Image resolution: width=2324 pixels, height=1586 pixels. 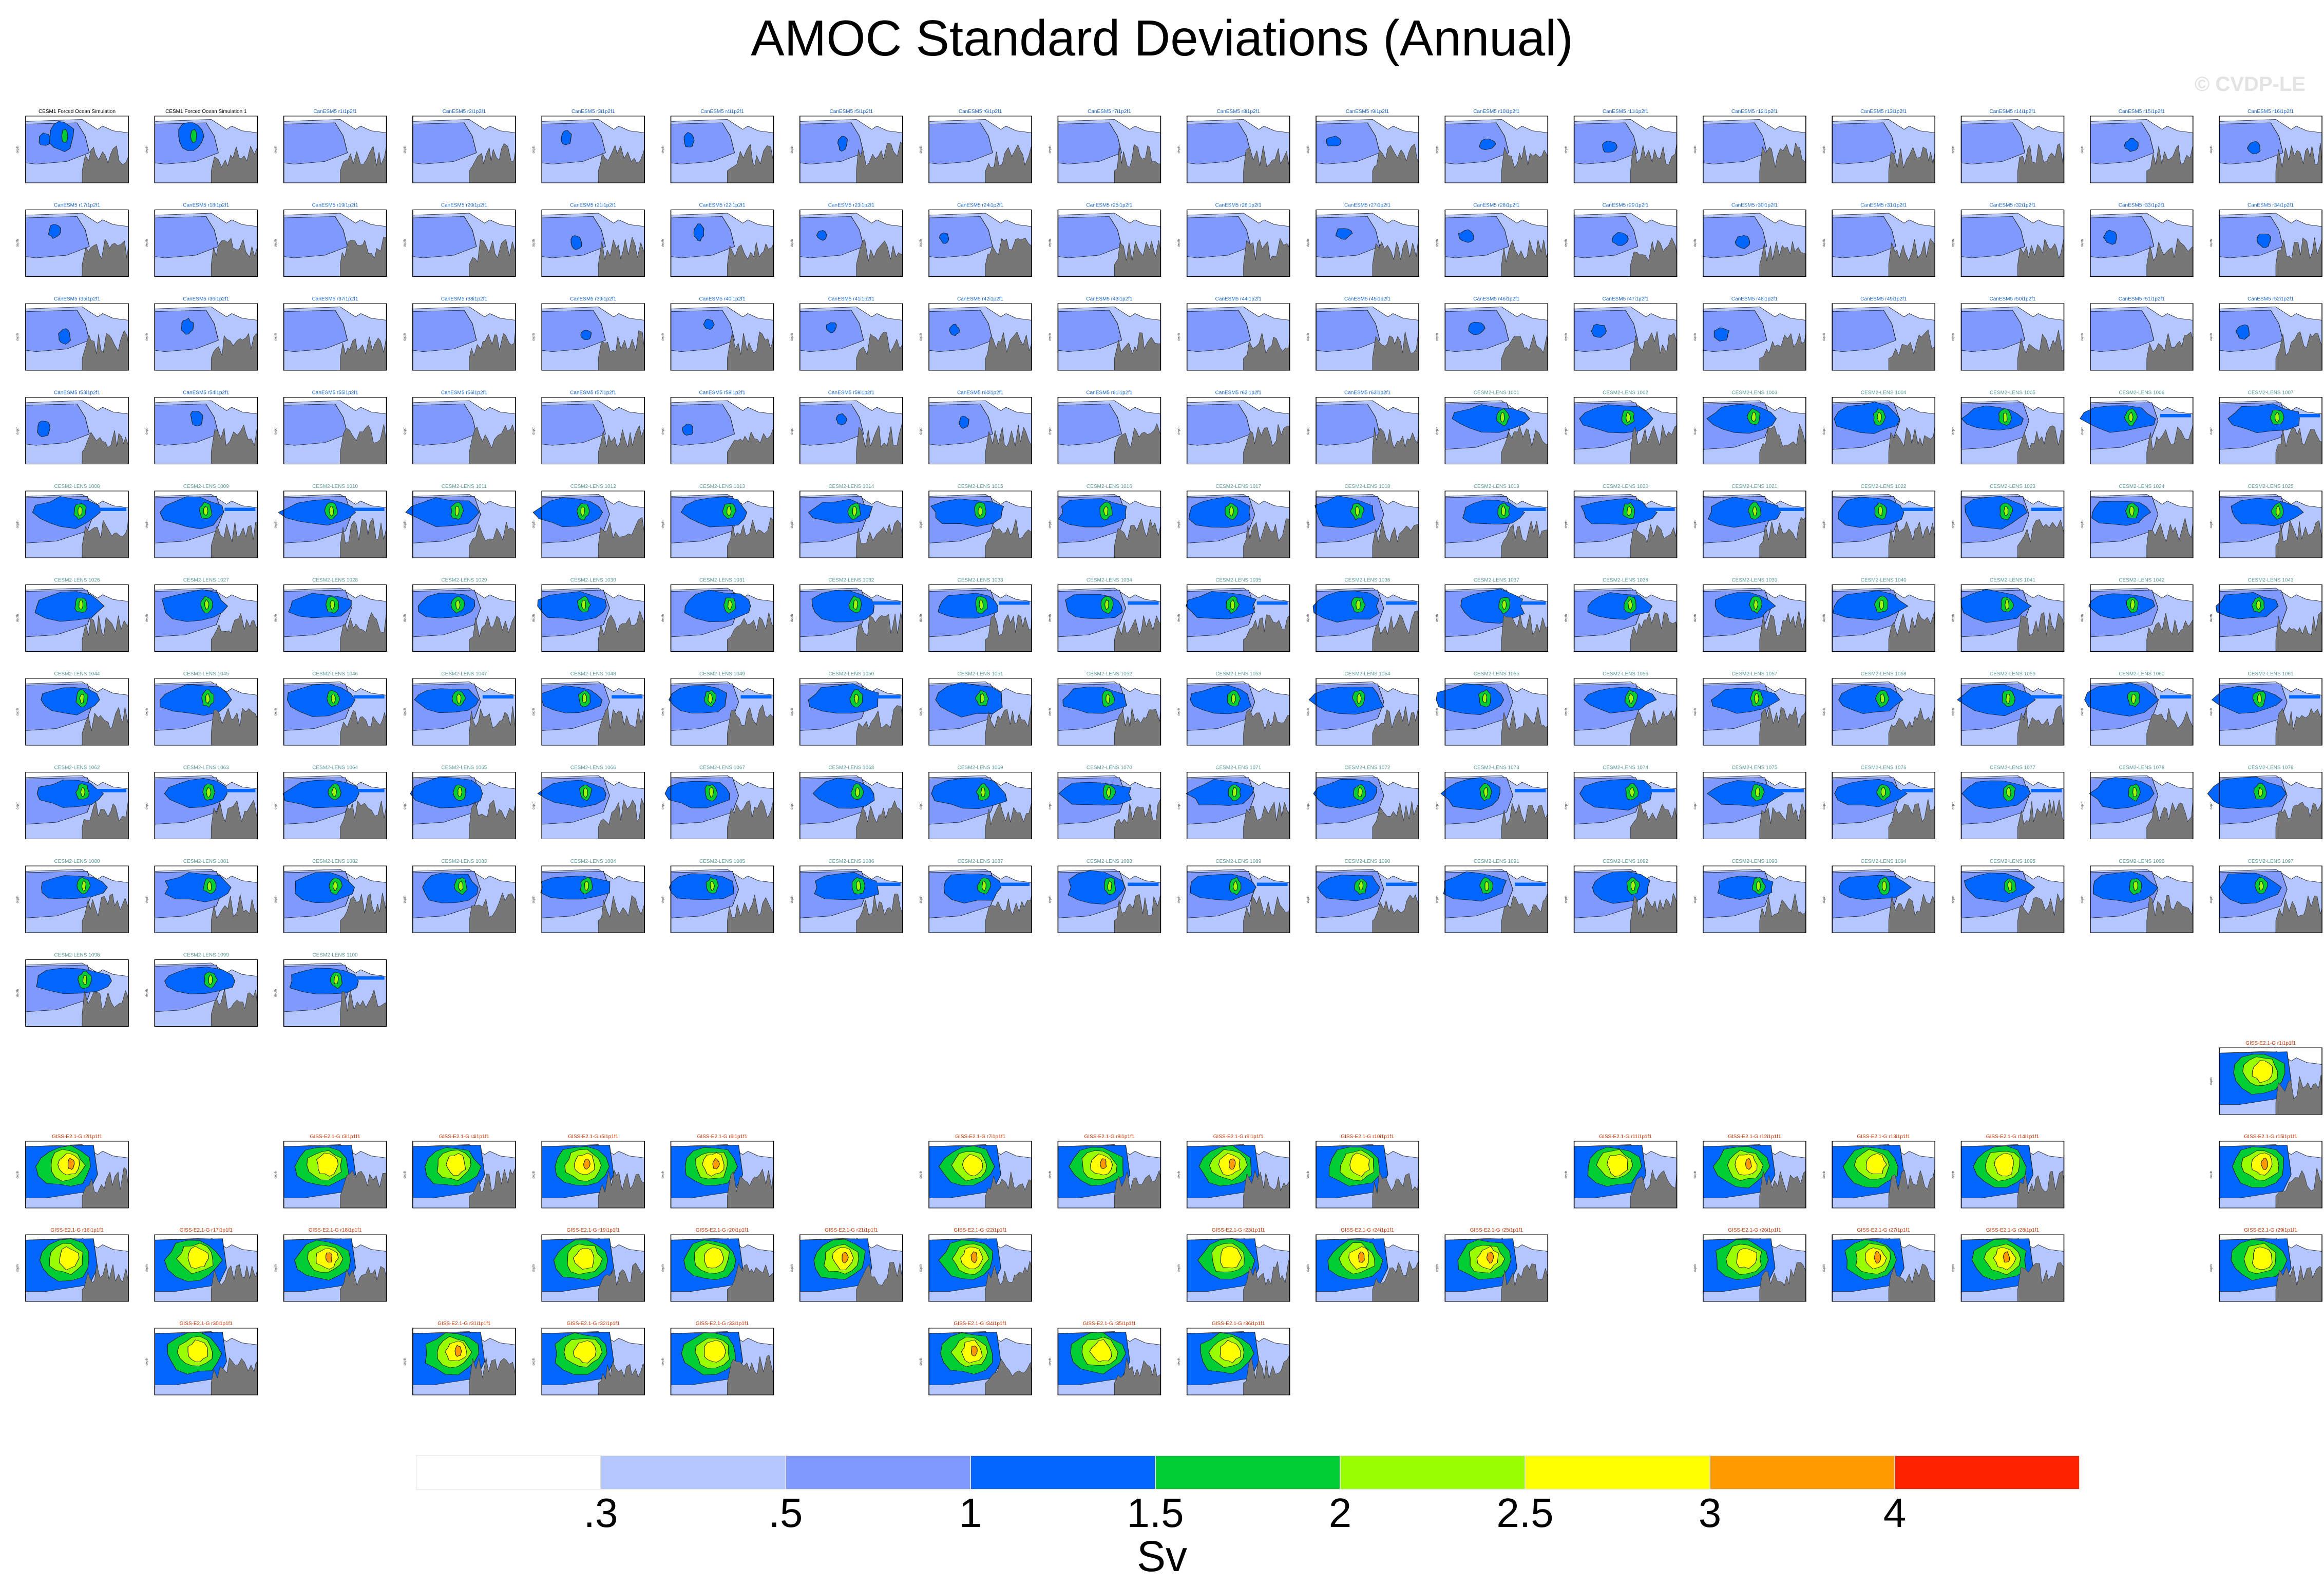 What do you see at coordinates (335, 581) in the screenshot?
I see `panel-title: CESM2-LENS 1028` at bounding box center [335, 581].